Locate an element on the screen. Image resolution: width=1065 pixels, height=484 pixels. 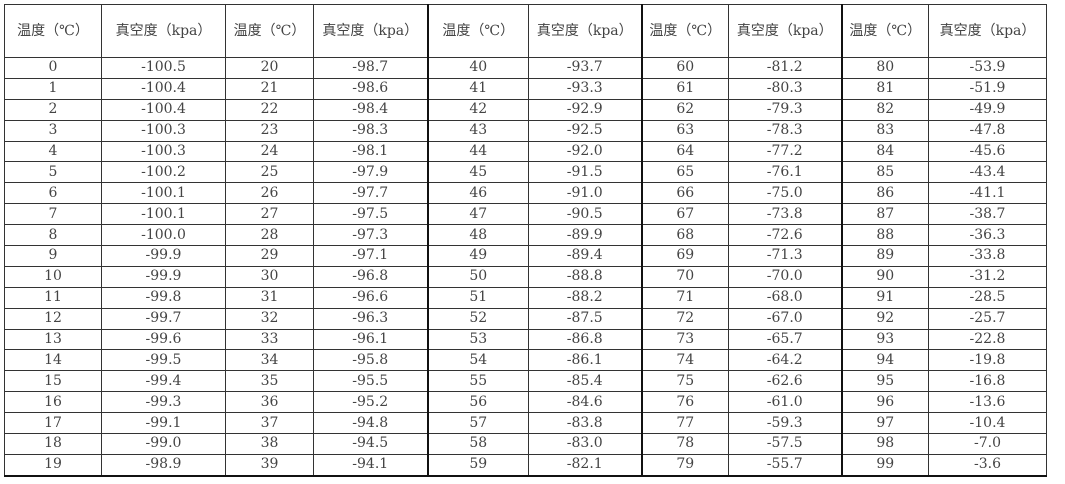
temperature-cell: 40 is located at coordinates (477, 68).